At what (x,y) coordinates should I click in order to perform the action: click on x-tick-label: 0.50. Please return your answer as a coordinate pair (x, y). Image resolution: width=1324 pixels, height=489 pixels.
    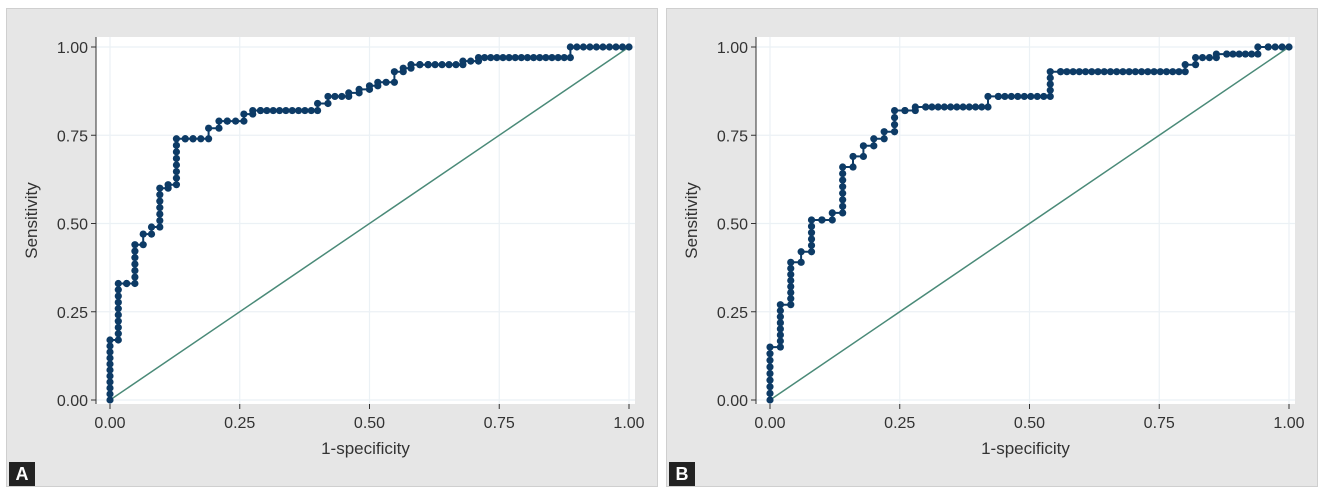
    Looking at the image, I should click on (1029, 423).